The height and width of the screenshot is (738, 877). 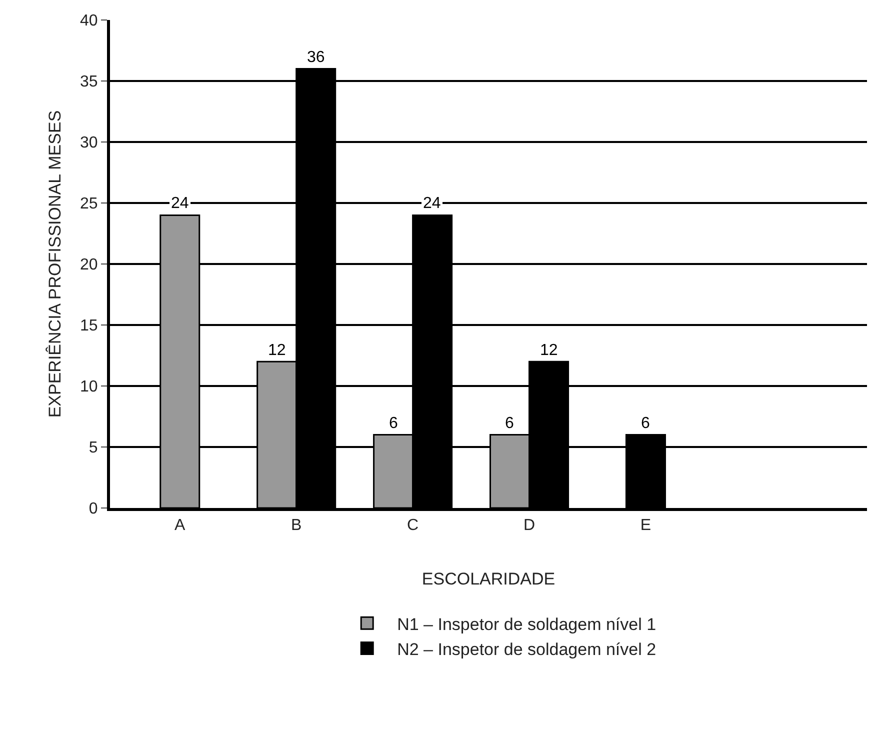 What do you see at coordinates (93, 448) in the screenshot?
I see `y-tick-label: 5` at bounding box center [93, 448].